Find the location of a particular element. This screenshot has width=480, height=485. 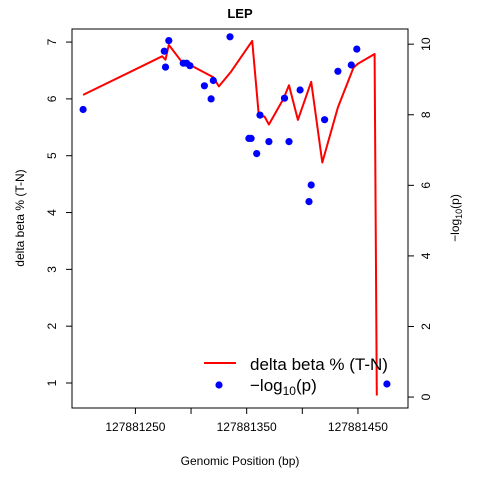

y2-tick-label: 8 is located at coordinates (426, 114).